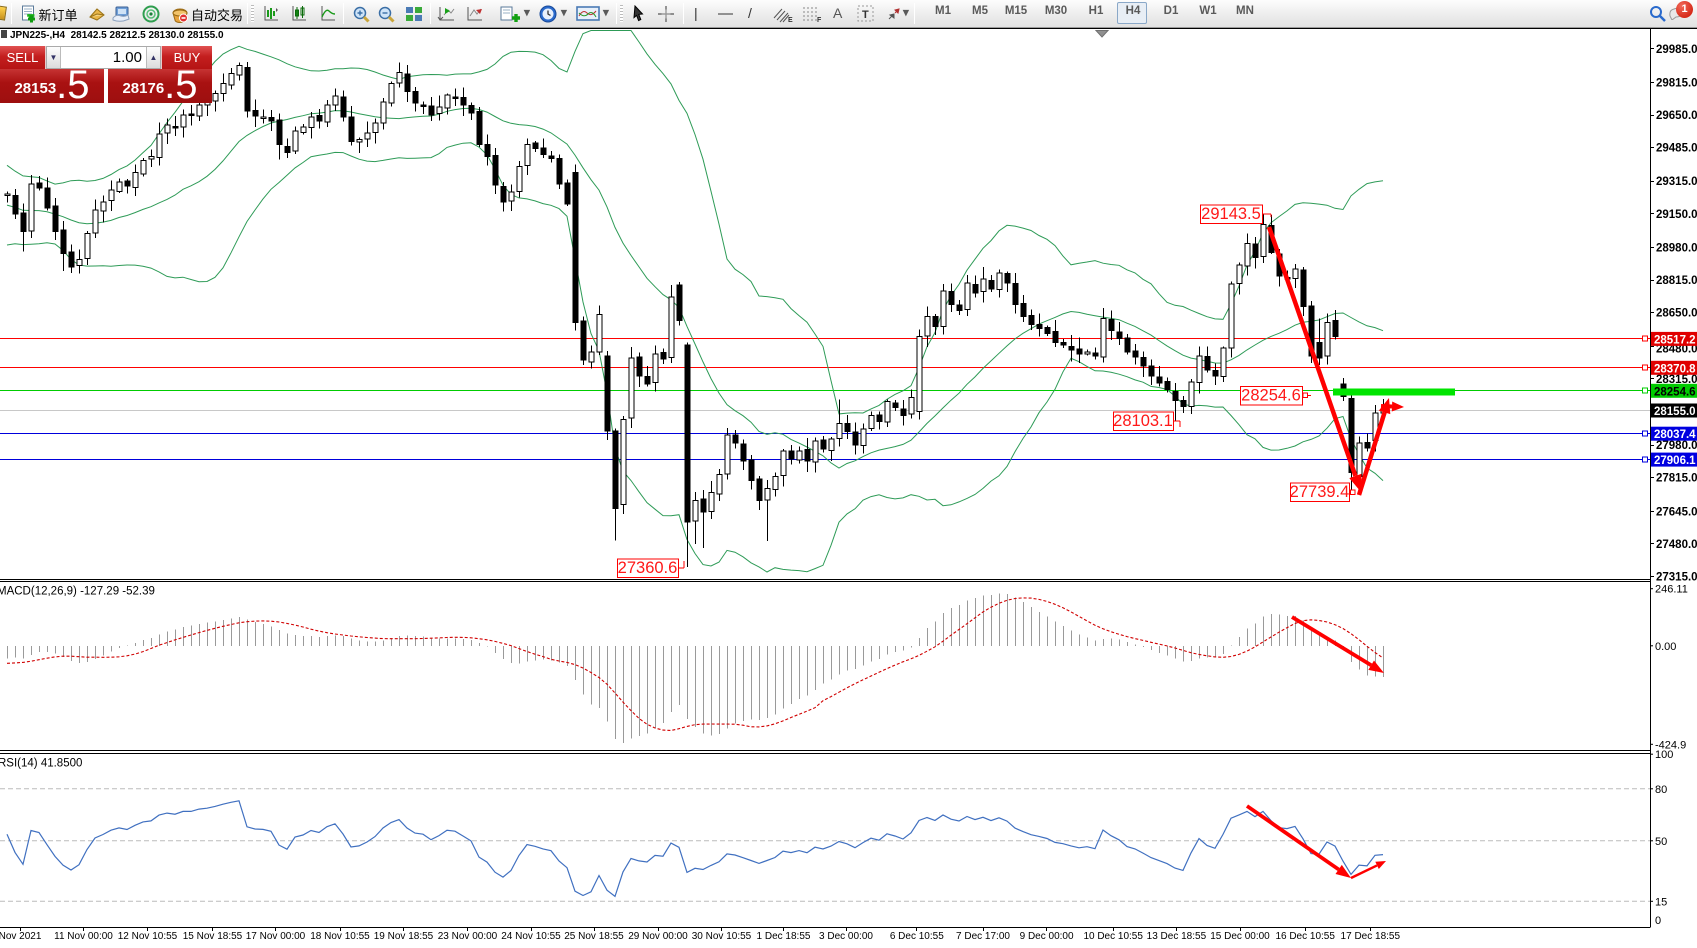 The width and height of the screenshot is (1697, 948). I want to click on svg-text: 17 Nov 00:00, so click(276, 936).